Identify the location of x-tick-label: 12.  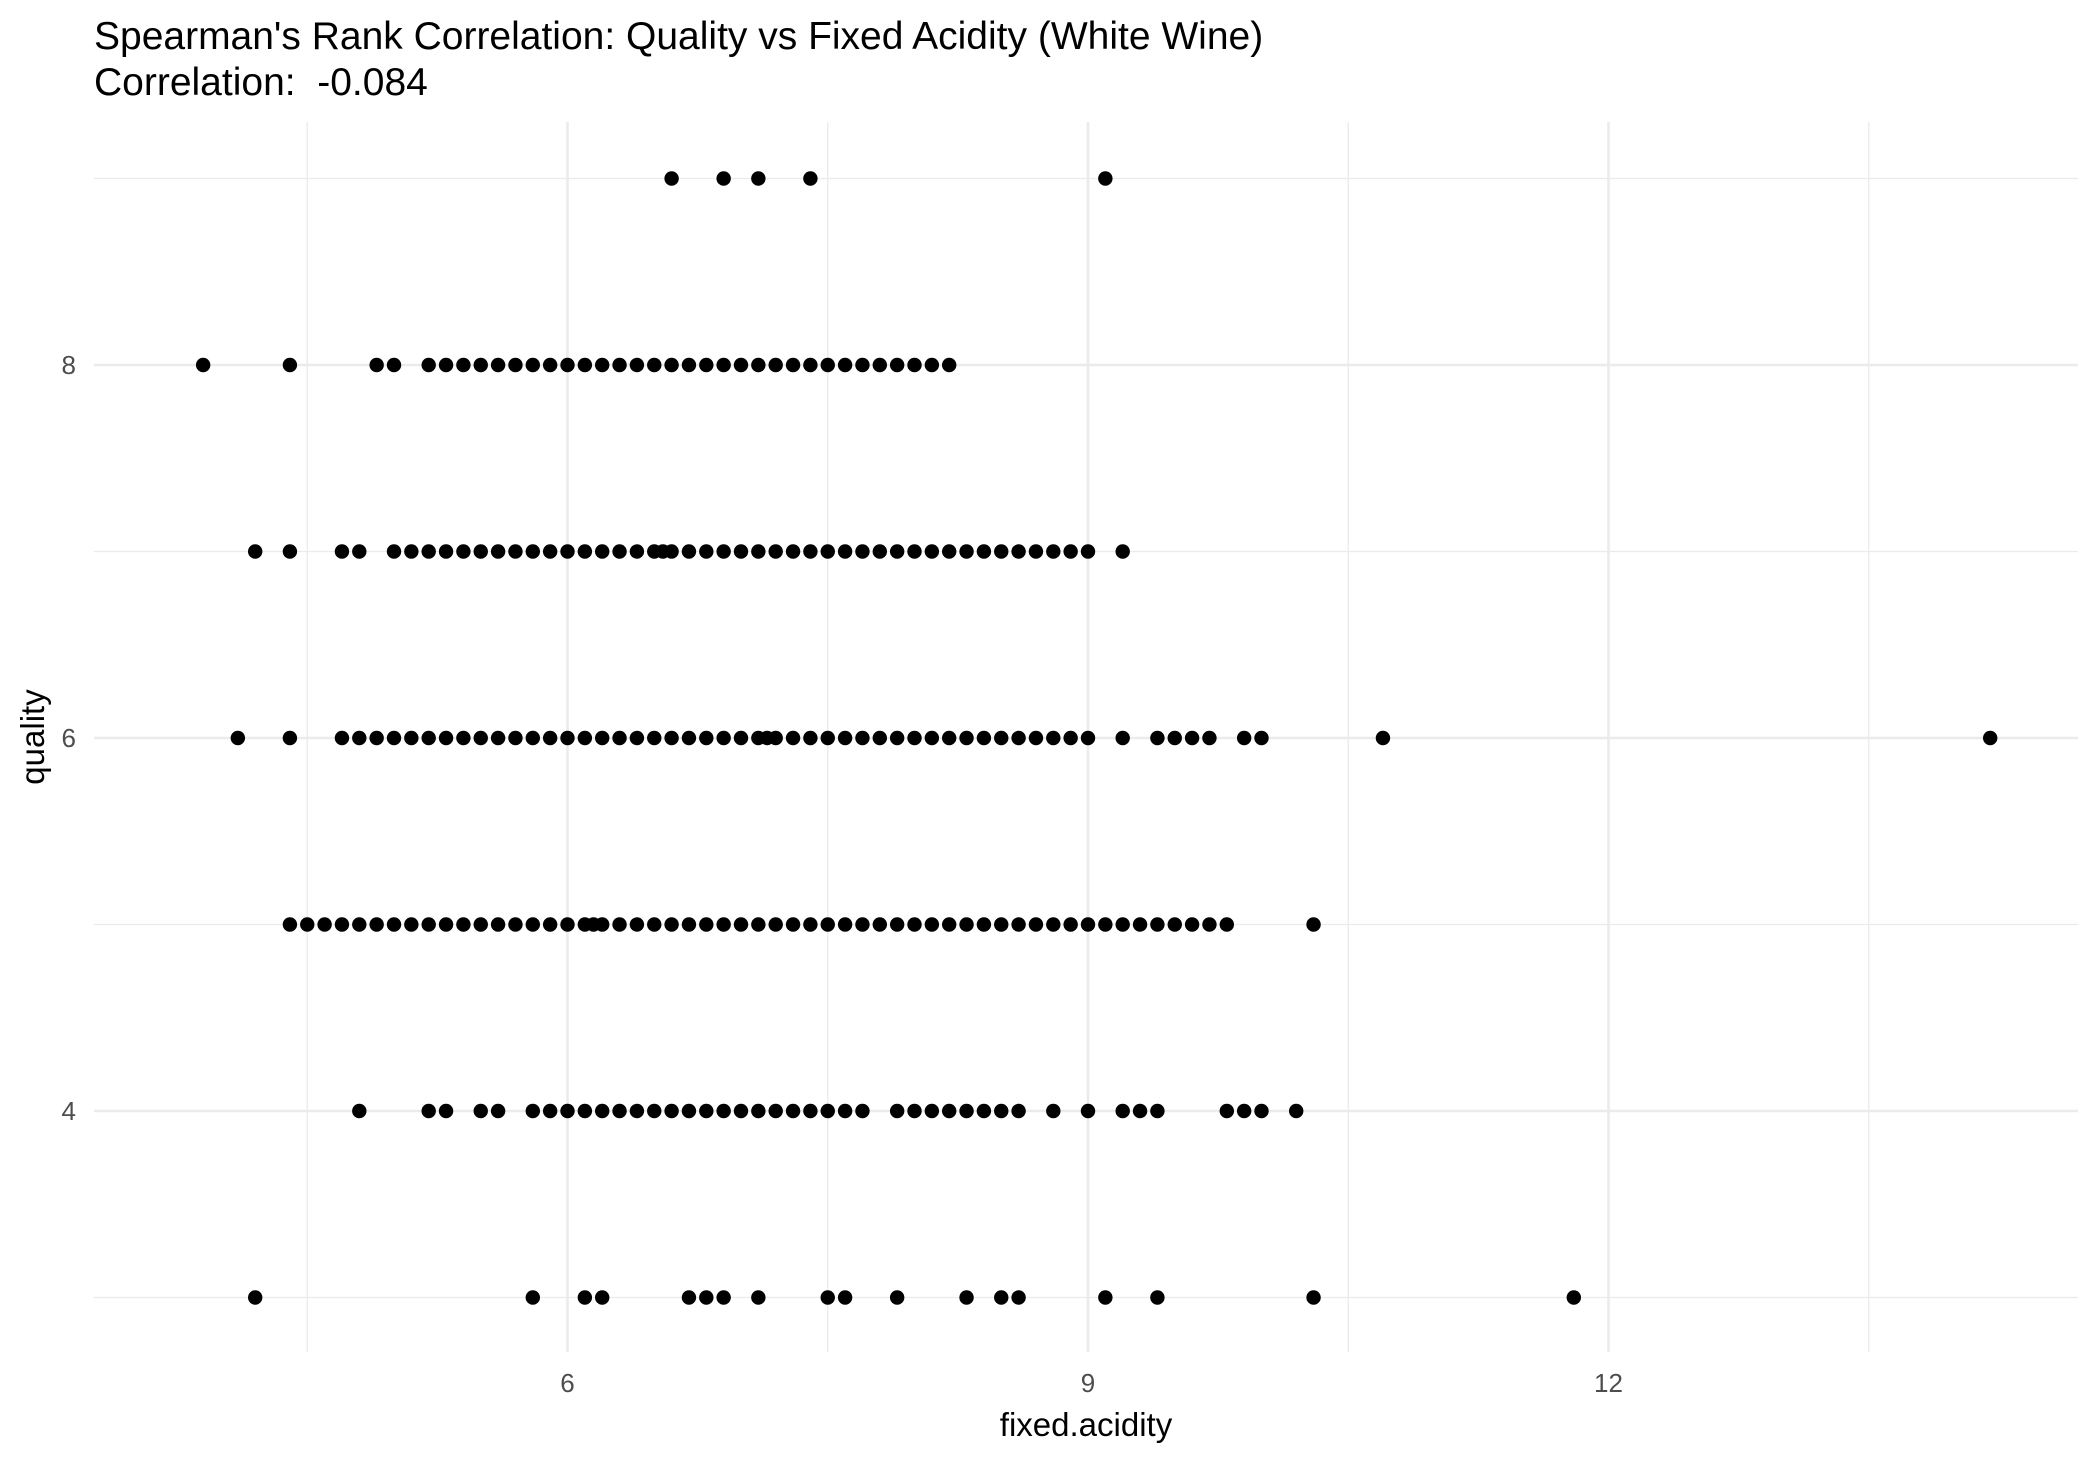
(1608, 1383).